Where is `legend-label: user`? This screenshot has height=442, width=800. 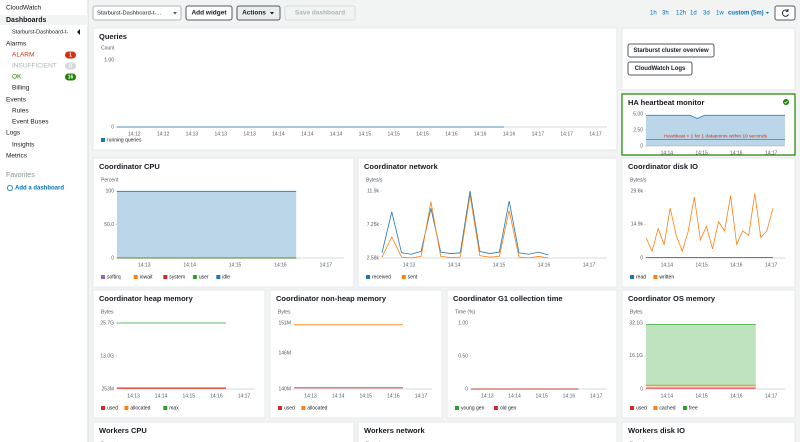
legend-label: user is located at coordinates (204, 277).